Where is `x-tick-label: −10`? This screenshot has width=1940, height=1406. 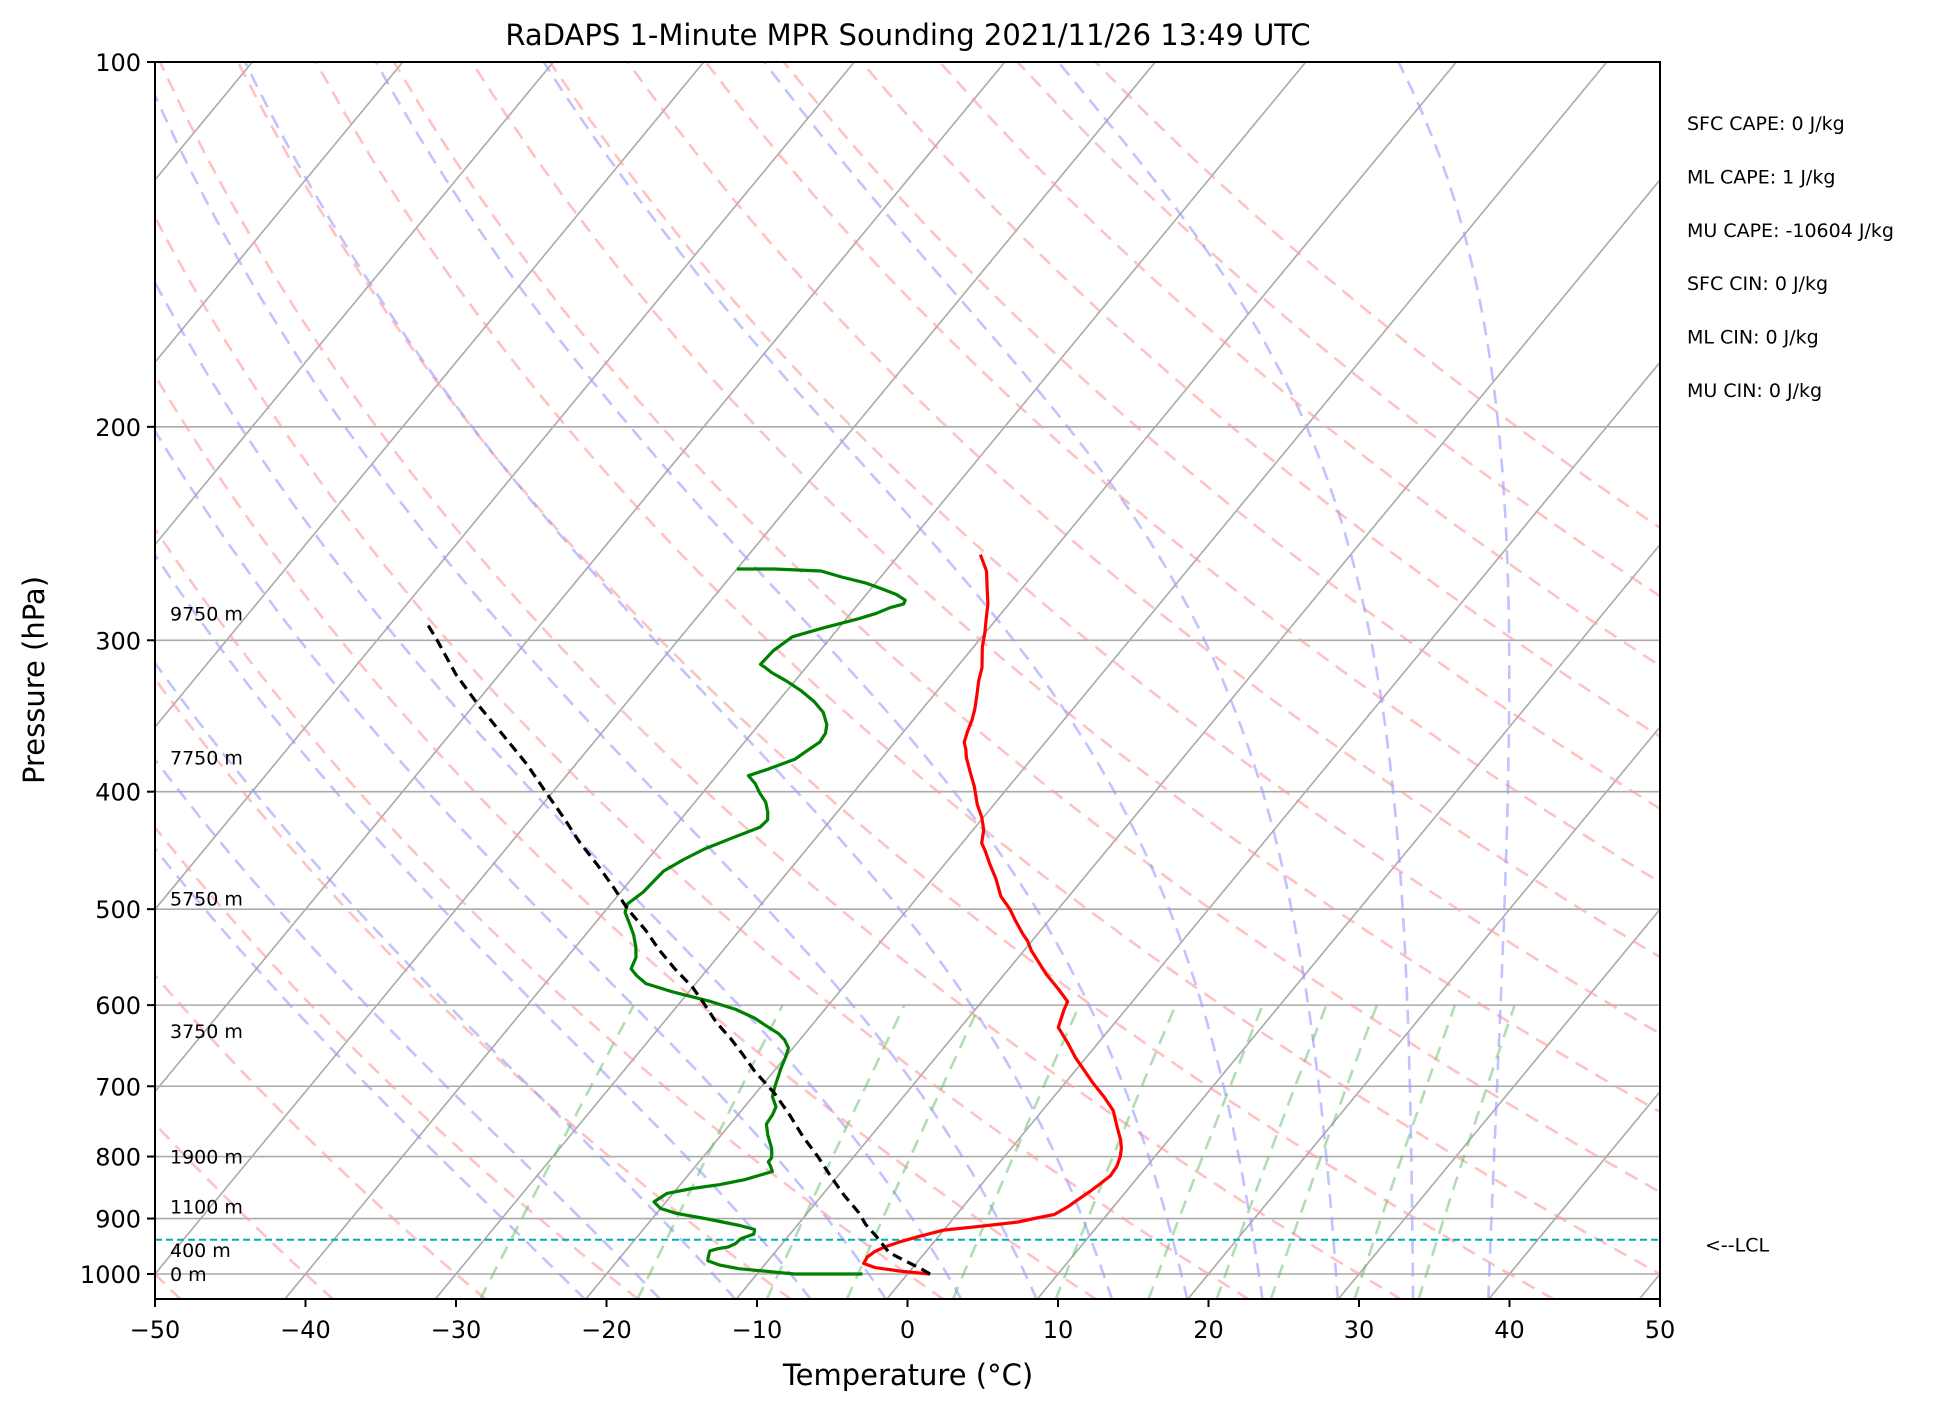 x-tick-label: −10 is located at coordinates (757, 1330).